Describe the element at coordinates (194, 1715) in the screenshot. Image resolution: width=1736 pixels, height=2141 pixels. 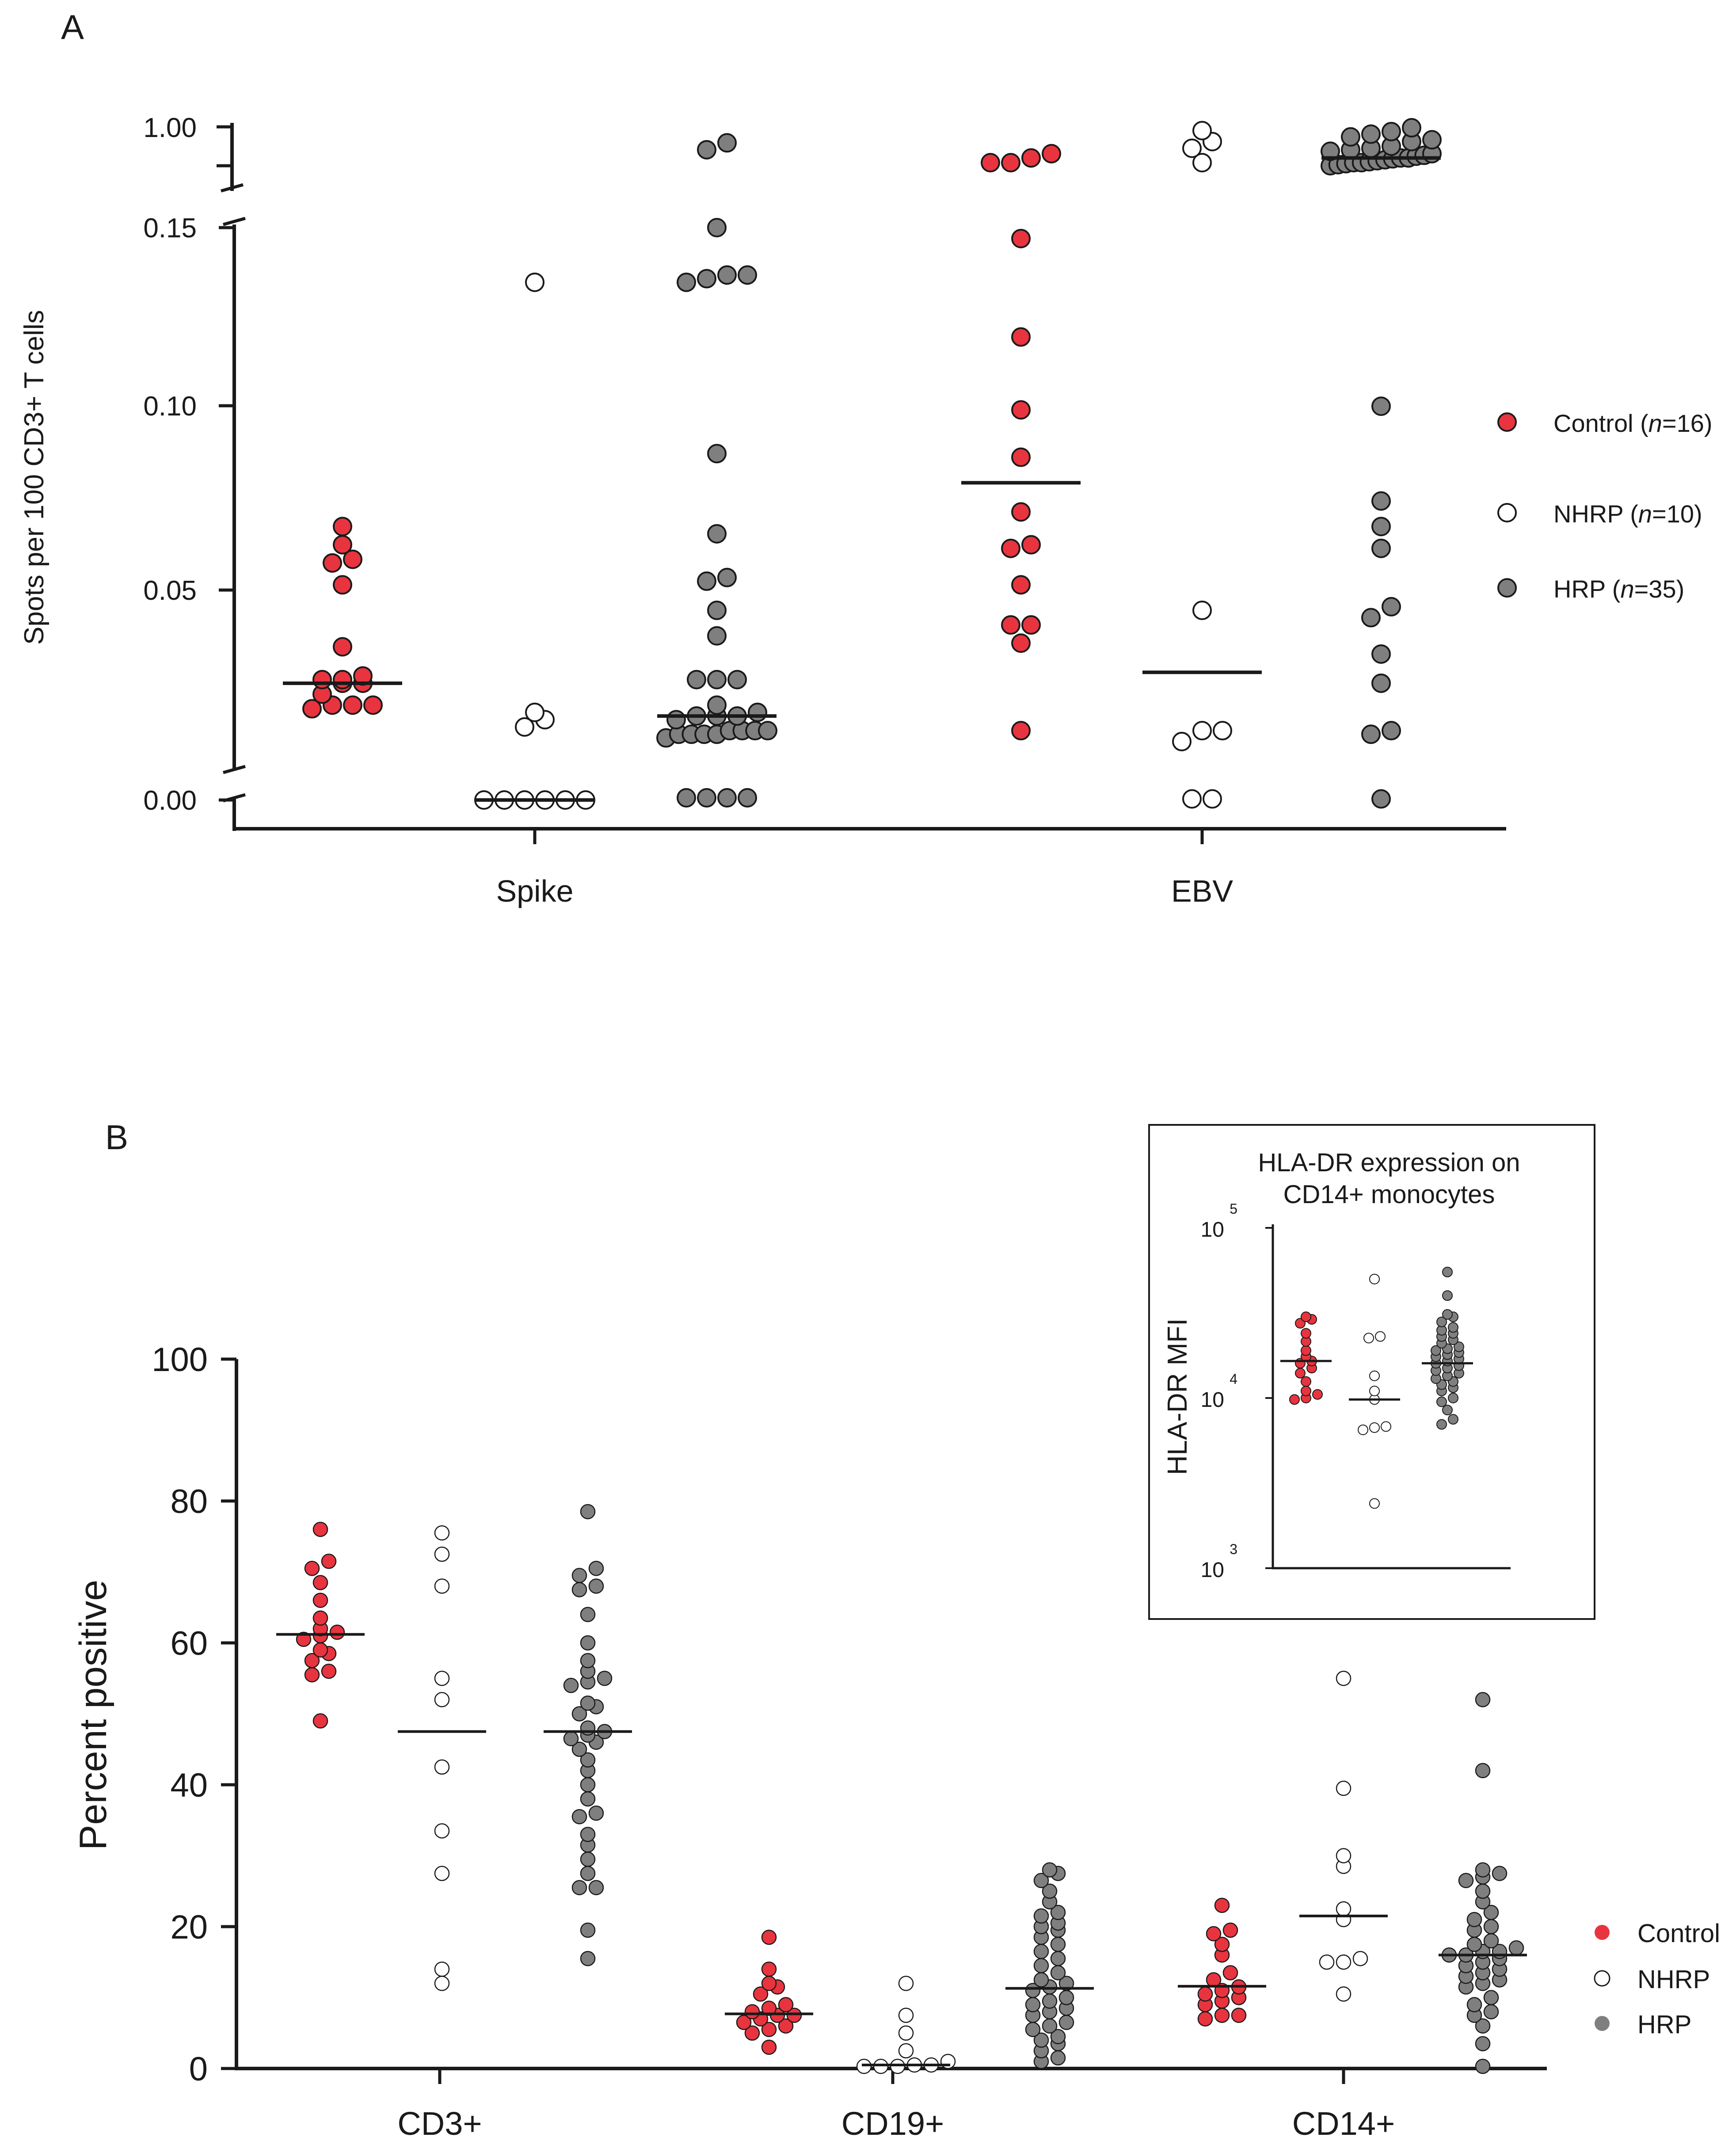
I see `b-y-ticks: 0 20 40 60 80 100` at that location.